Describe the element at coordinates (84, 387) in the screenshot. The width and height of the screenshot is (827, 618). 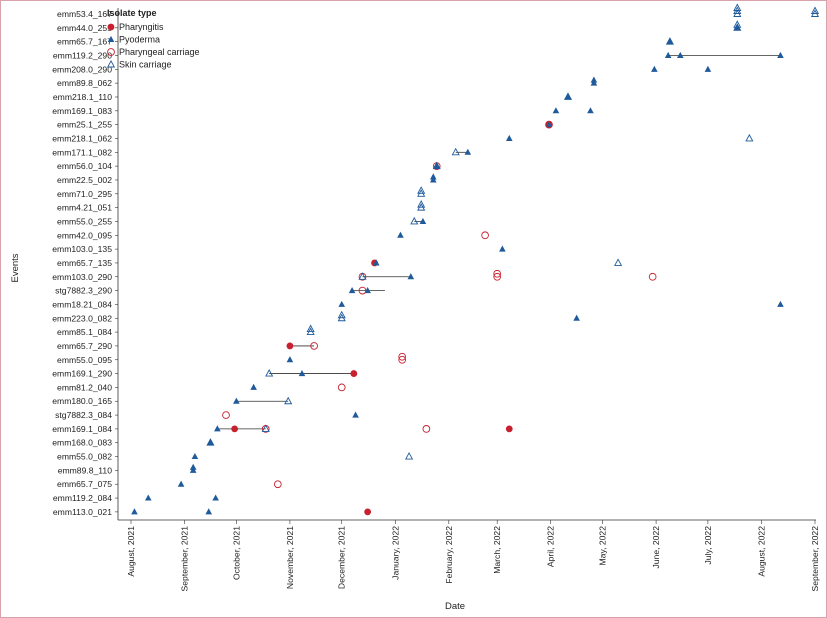
I see `y-tick-label: emm81.2_040` at that location.